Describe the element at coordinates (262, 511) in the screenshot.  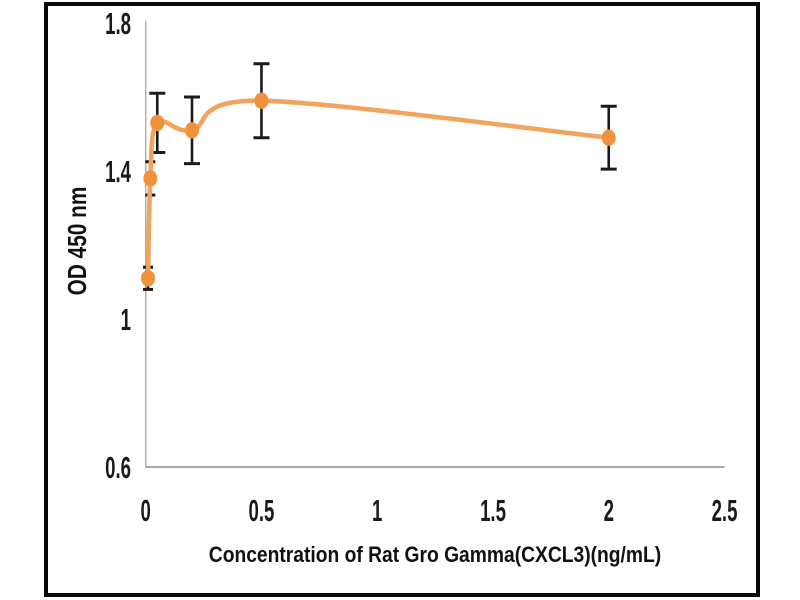
I see `x-tick-label: 0.5` at that location.